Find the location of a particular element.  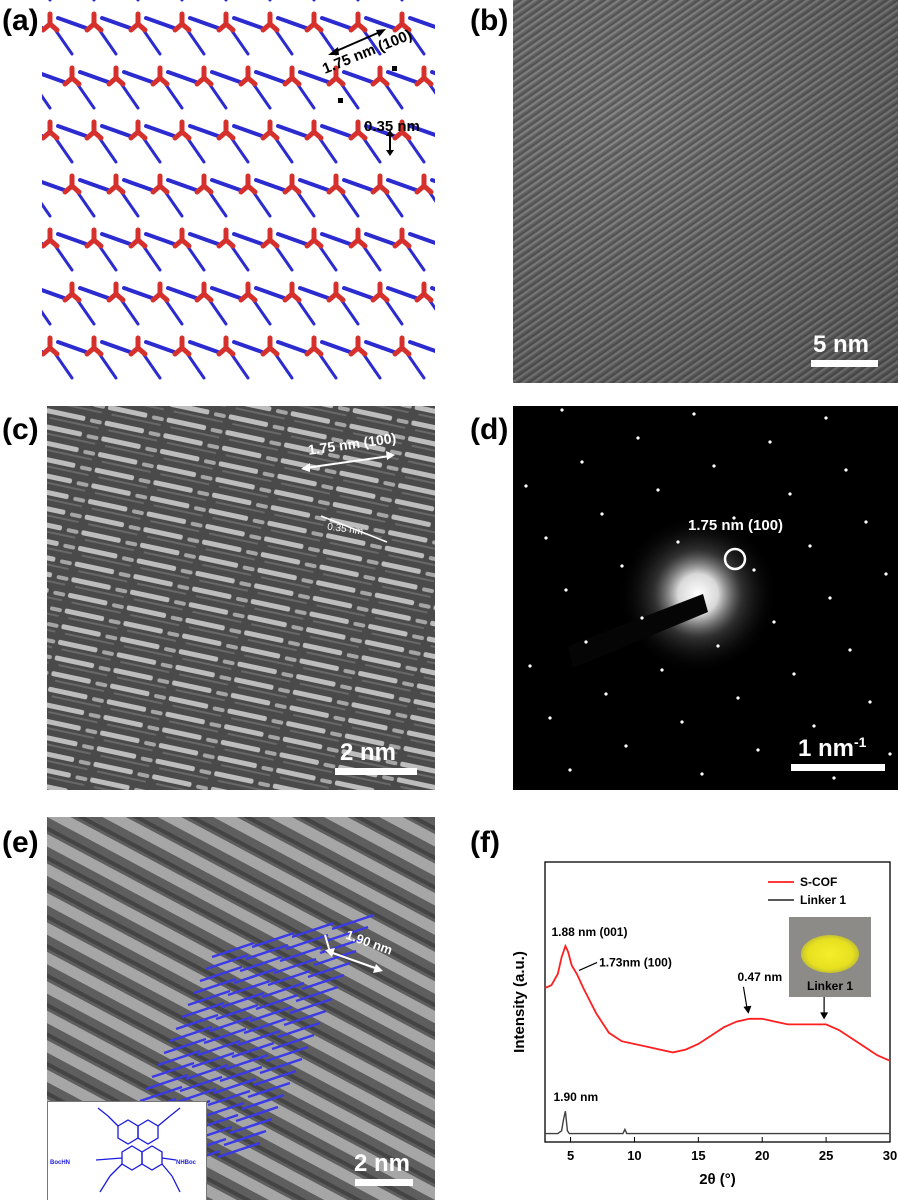

scale-label-b: 5 nm is located at coordinates (841, 344).